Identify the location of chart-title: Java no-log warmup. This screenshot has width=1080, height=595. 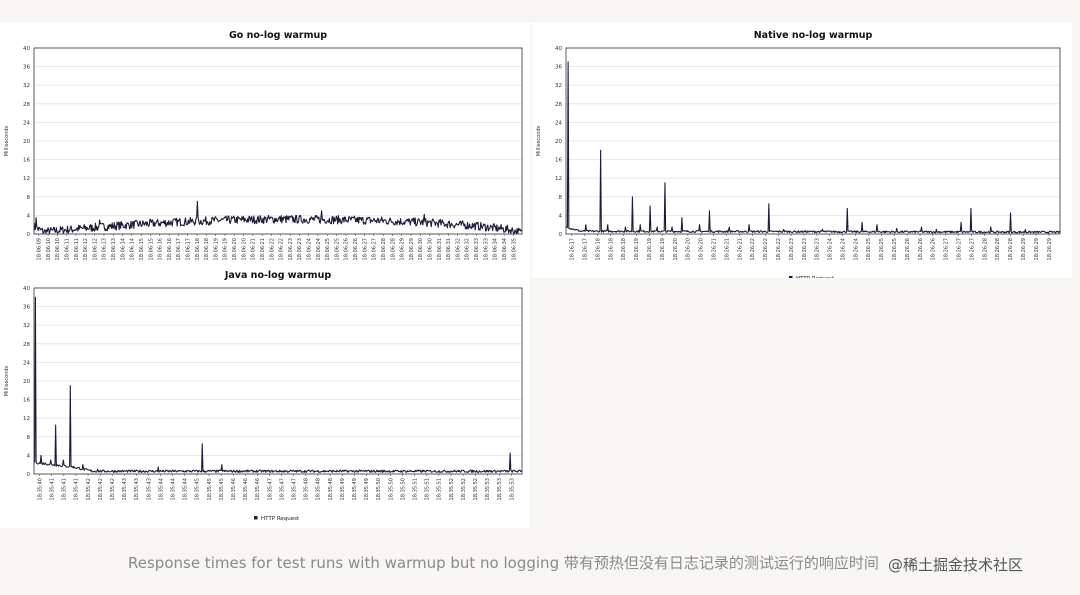
(278, 275).